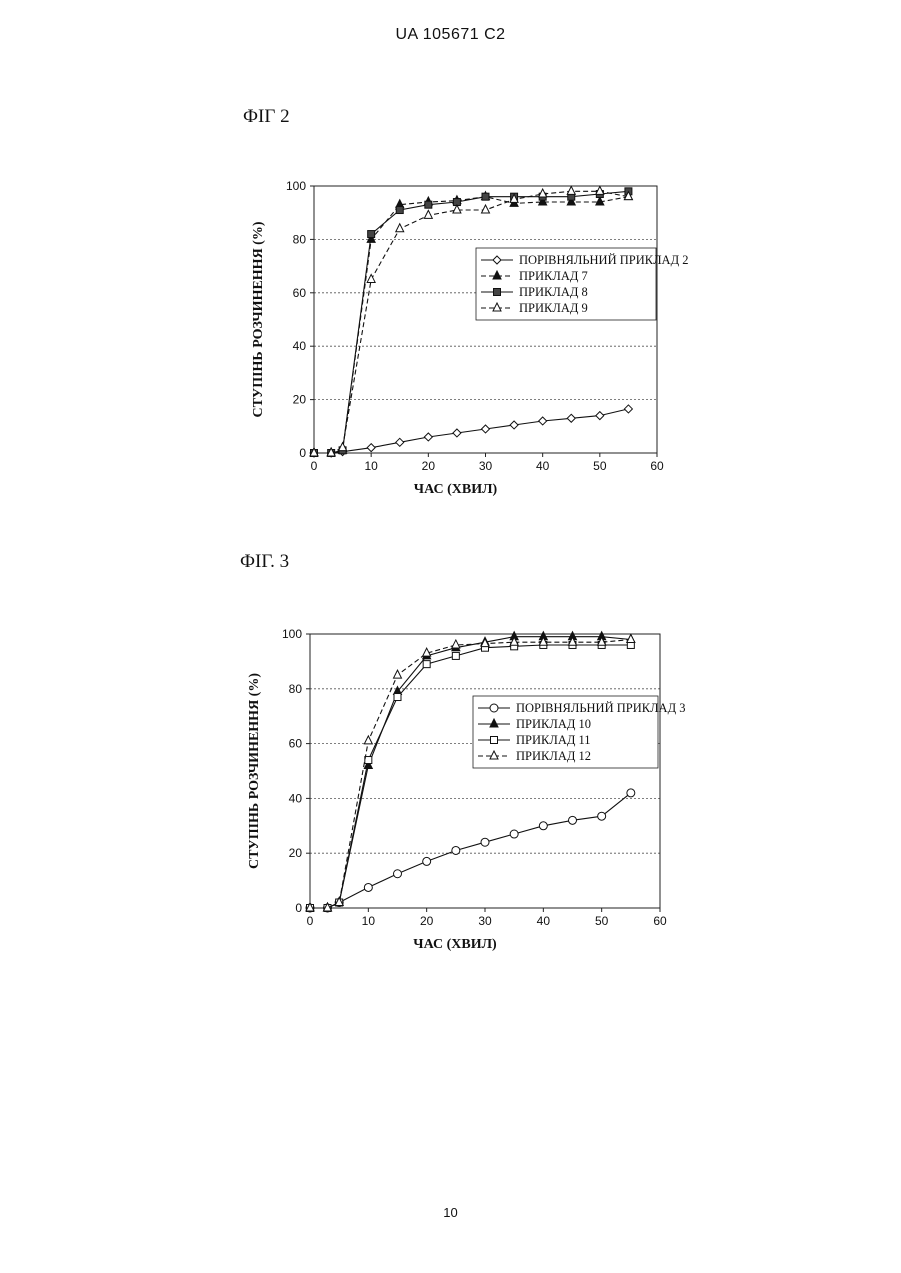 The image size is (901, 1273). I want to click on fig2-ticks: 0102030405060020406080100, so click(475, 326).